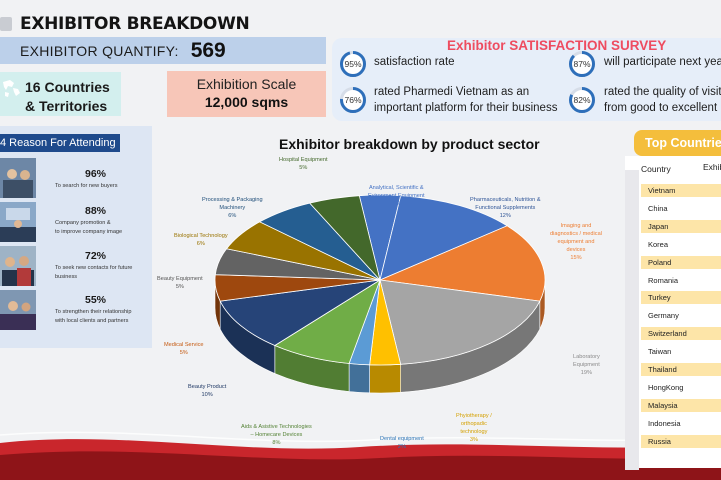 The width and height of the screenshot is (721, 480). Describe the element at coordinates (632, 320) in the screenshot. I see `top-countries-panel-edge` at that location.